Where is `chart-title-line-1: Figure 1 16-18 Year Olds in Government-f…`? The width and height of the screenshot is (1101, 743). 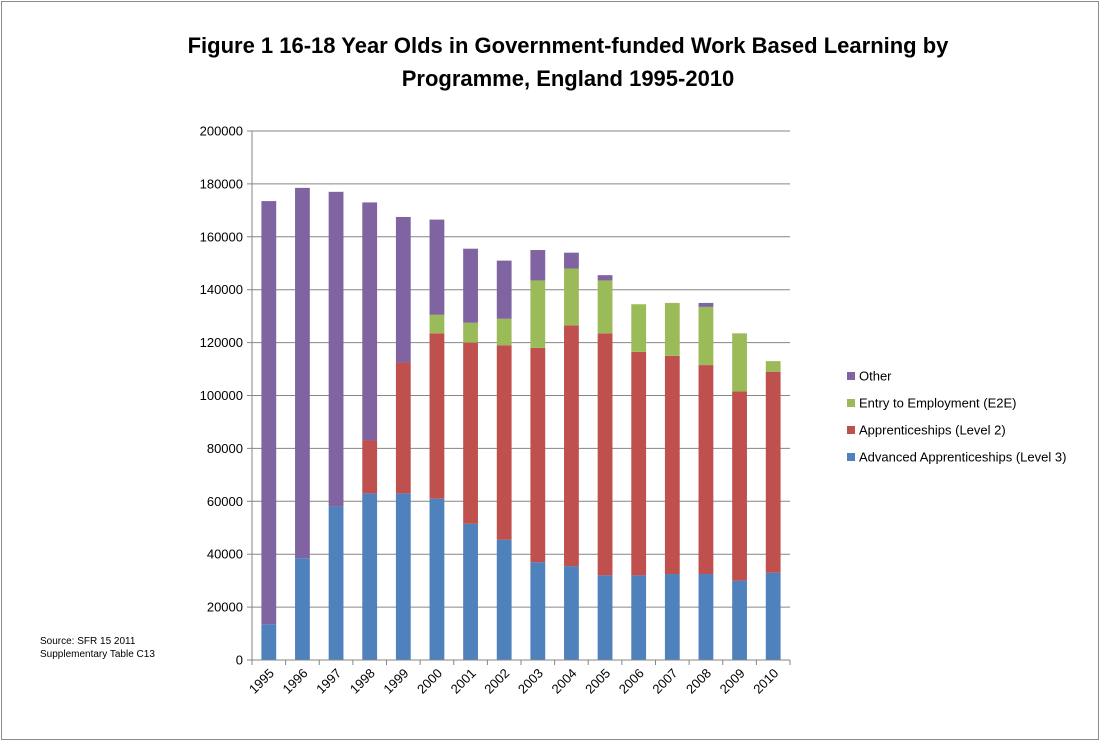
chart-title-line-1: Figure 1 16-18 Year Olds in Government-f… is located at coordinates (569, 45).